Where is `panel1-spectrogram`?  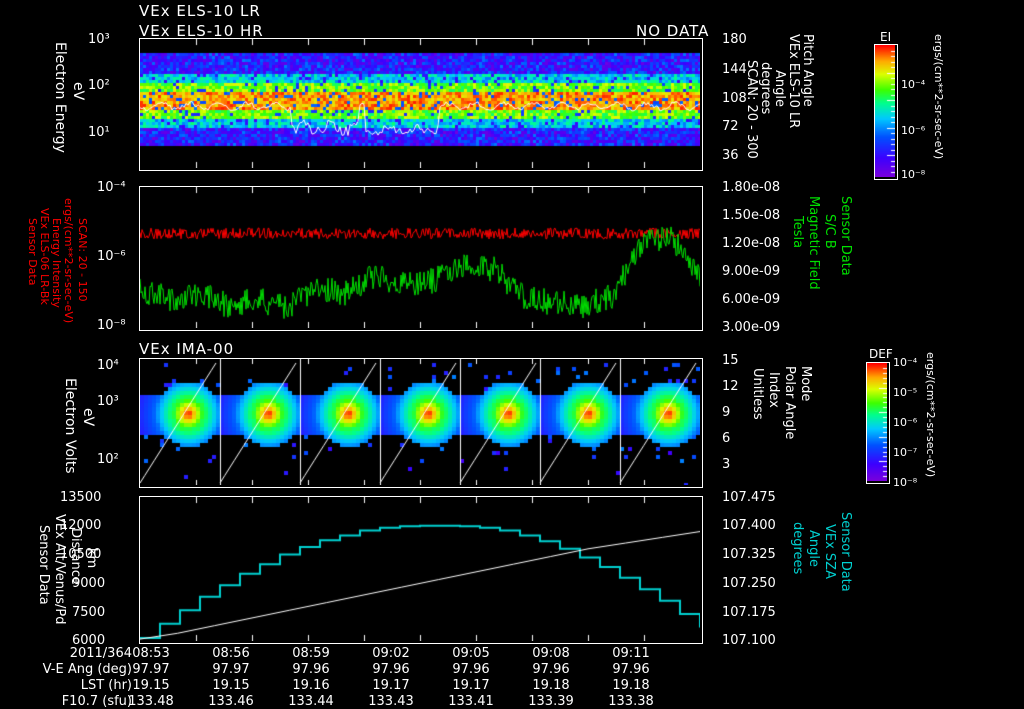
panel1-spectrogram is located at coordinates (421, 104).